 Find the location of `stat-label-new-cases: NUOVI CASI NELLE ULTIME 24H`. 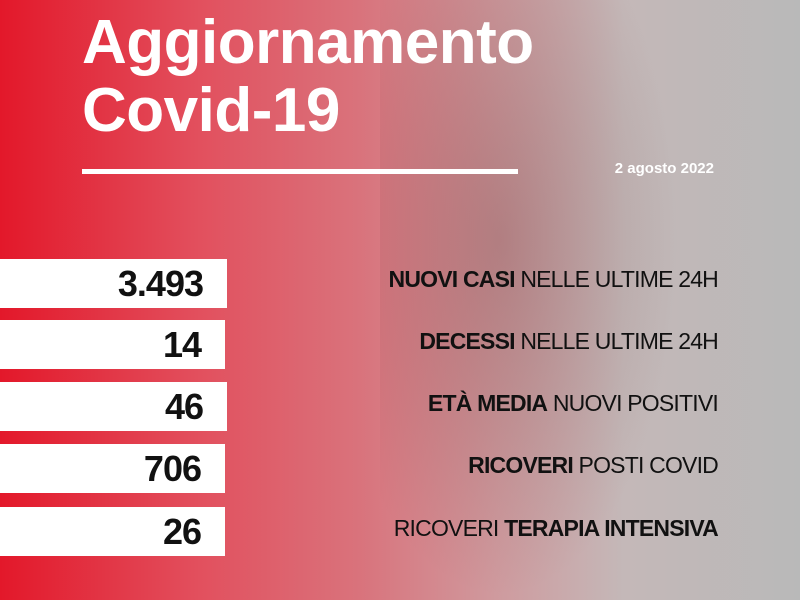

stat-label-new-cases: NUOVI CASI NELLE ULTIME 24H is located at coordinates (553, 279).